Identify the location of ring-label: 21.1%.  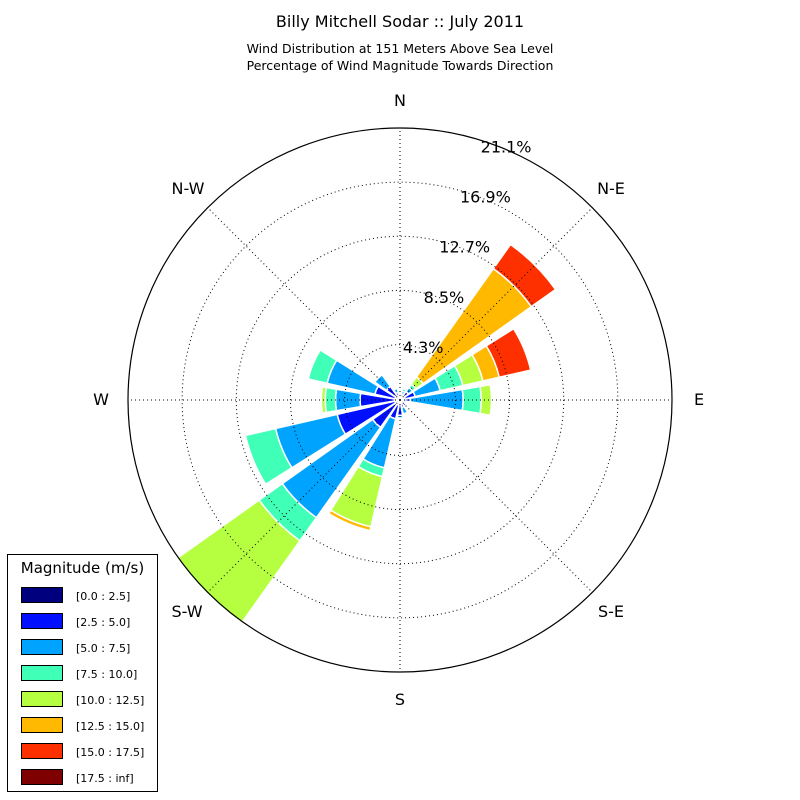
(506, 147).